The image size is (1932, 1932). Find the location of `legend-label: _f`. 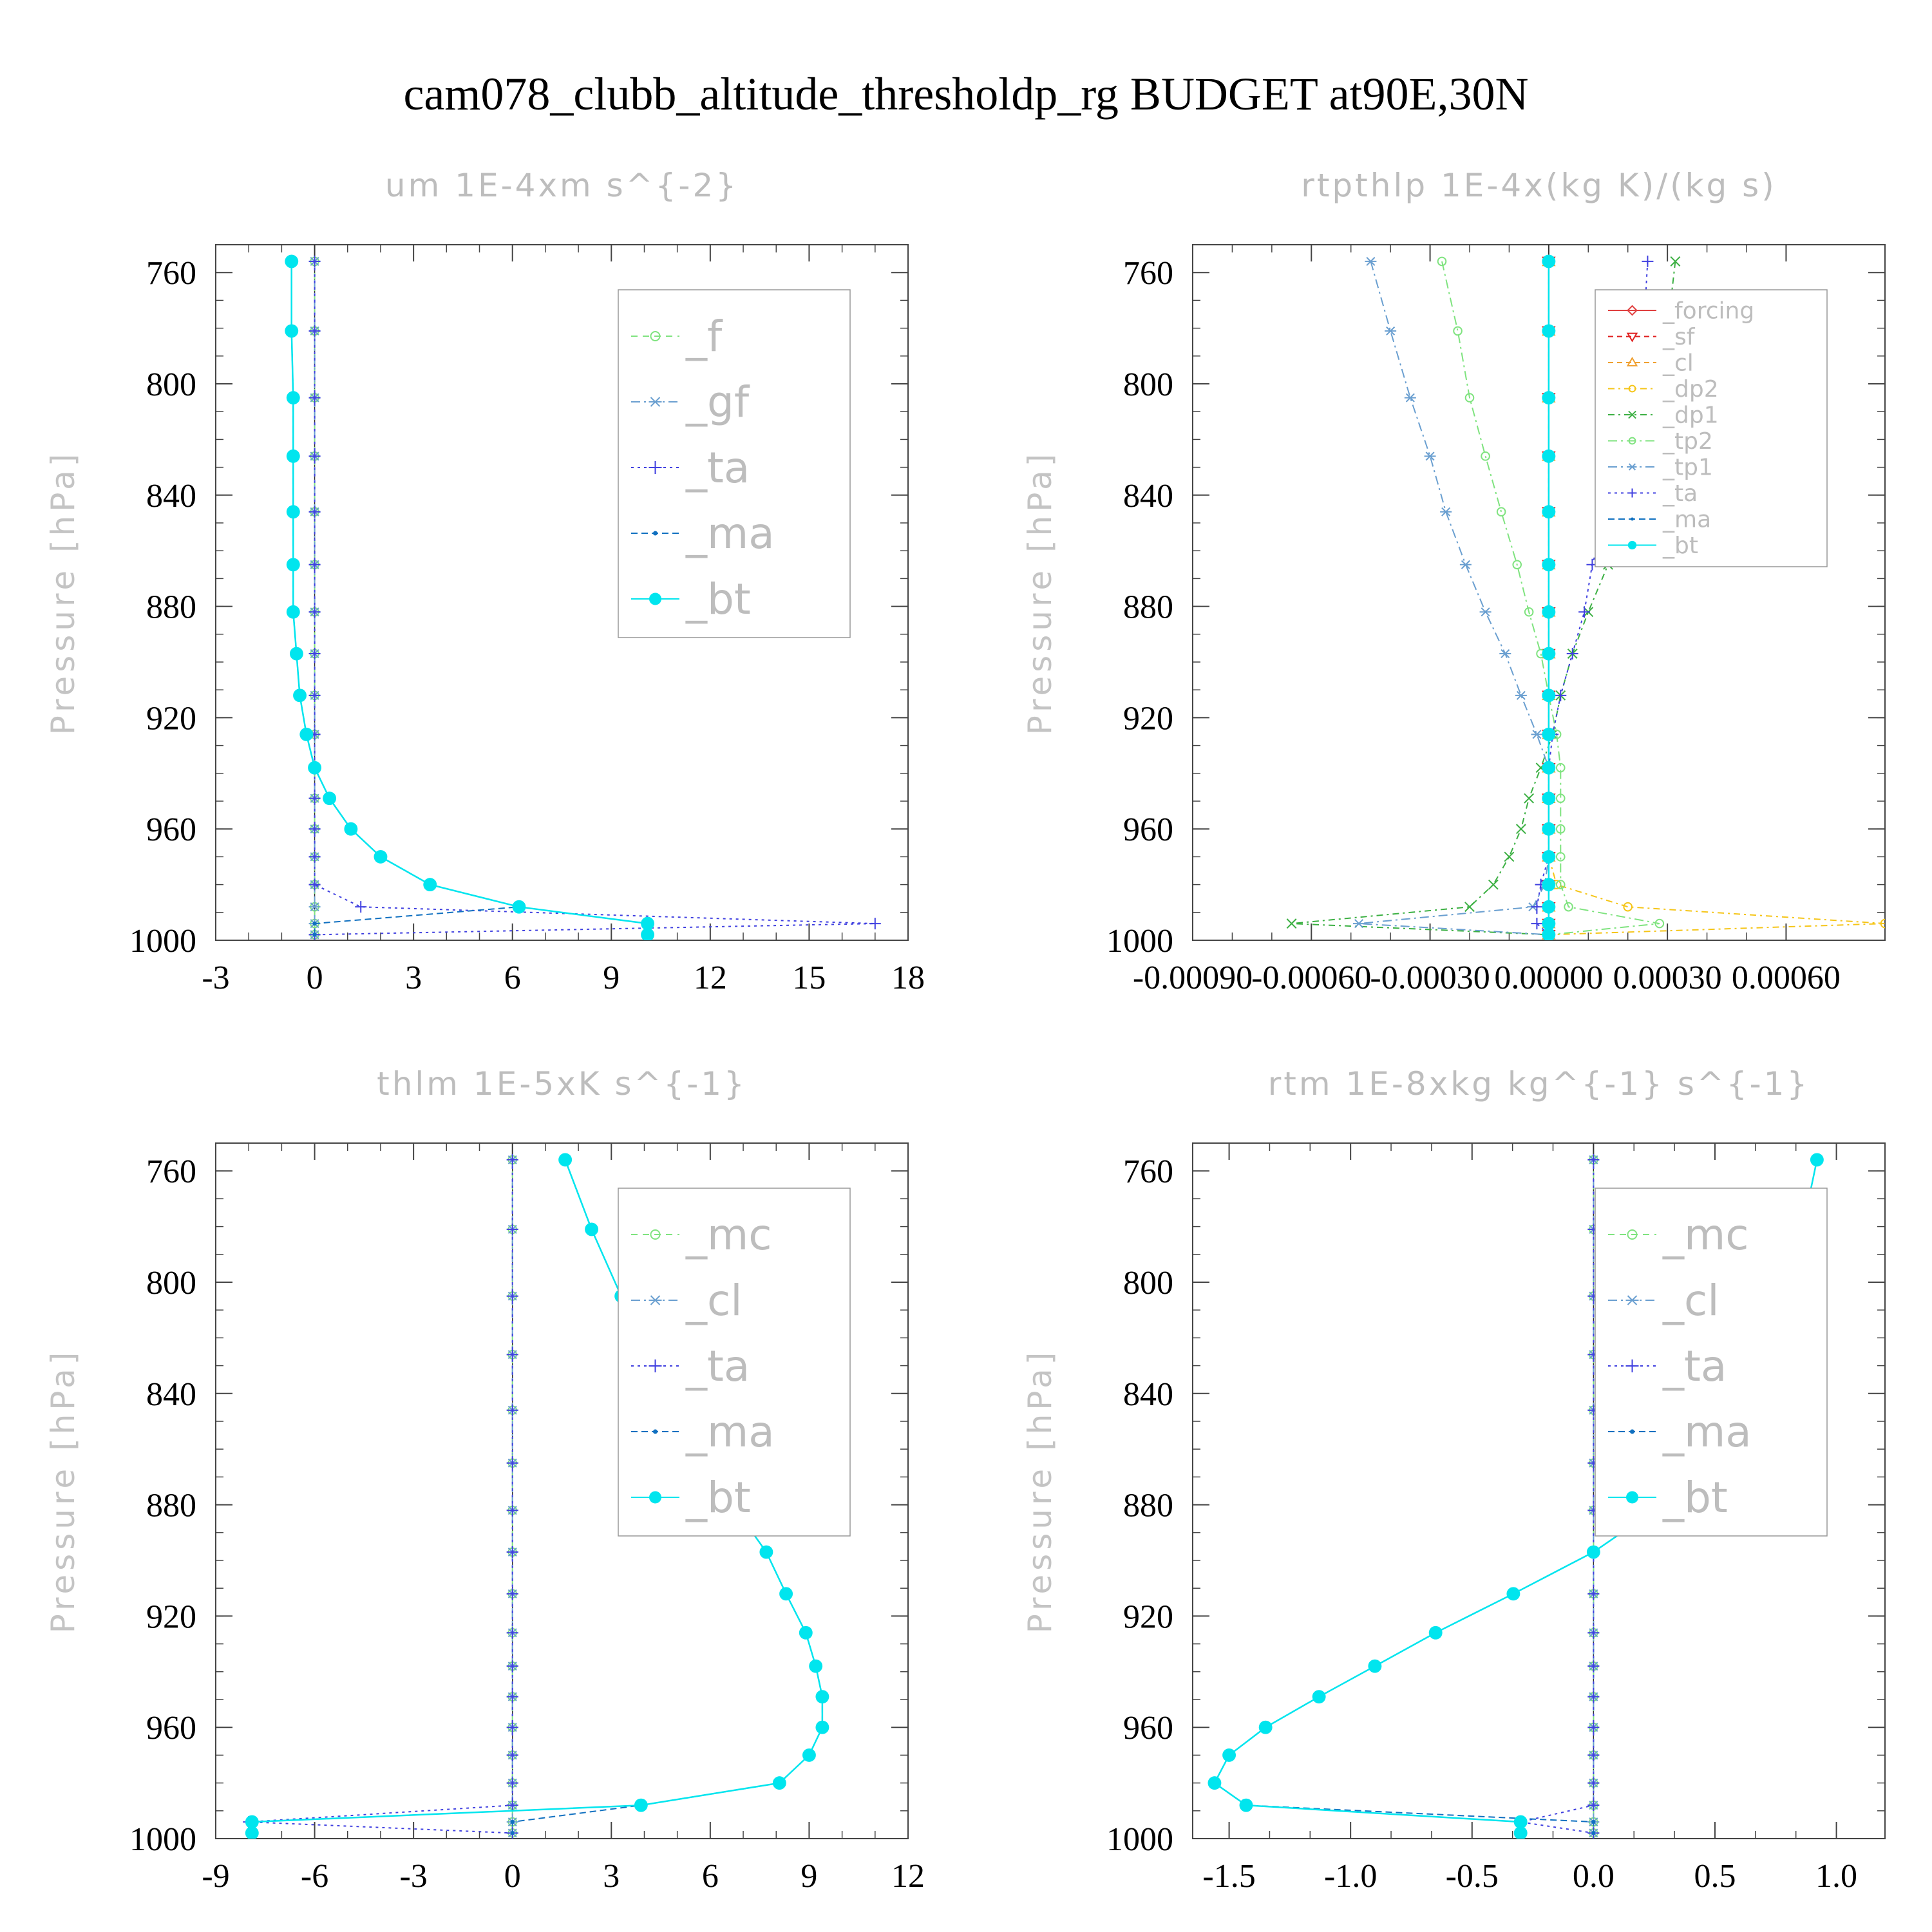

legend-label: _f is located at coordinates (704, 336).